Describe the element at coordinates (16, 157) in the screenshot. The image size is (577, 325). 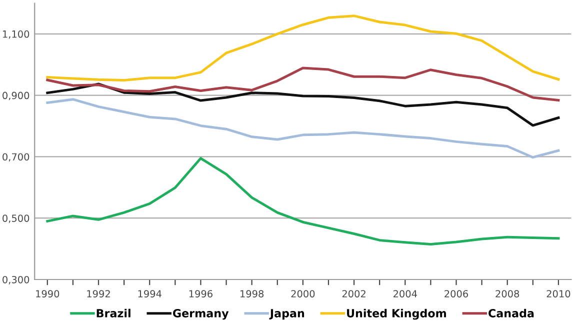
I see `y-tick-label: 0,700` at that location.